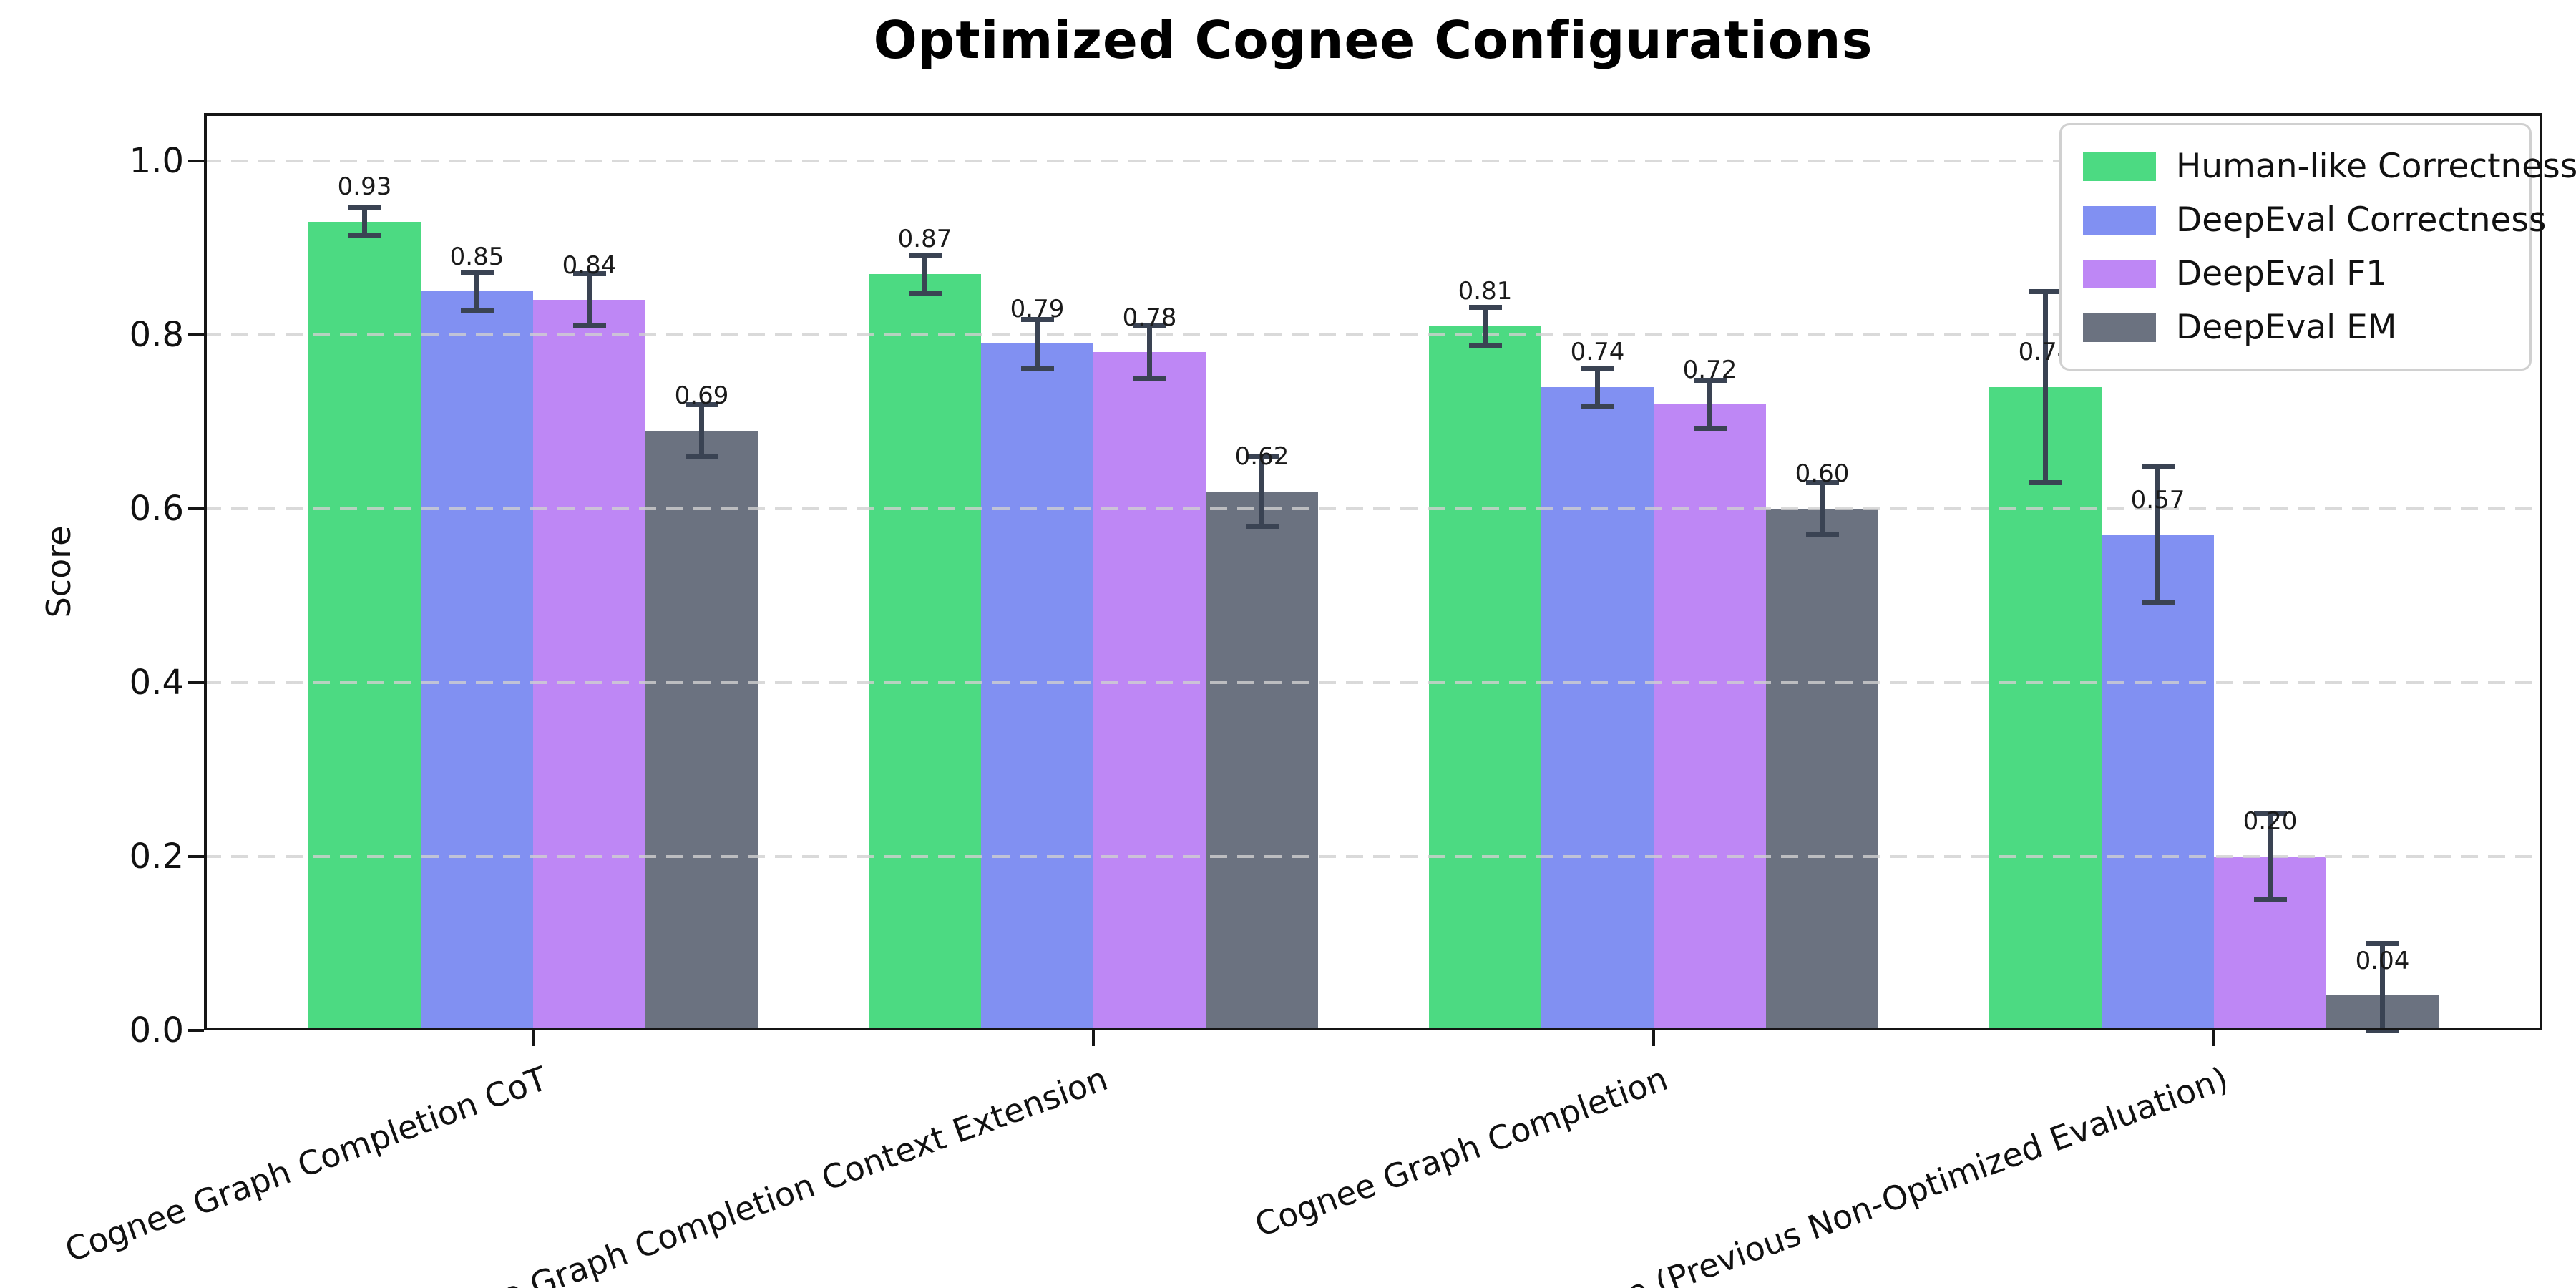 The image size is (2576, 1288). Describe the element at coordinates (364, 626) in the screenshot. I see `bar-human-like-correctness-group1` at that location.